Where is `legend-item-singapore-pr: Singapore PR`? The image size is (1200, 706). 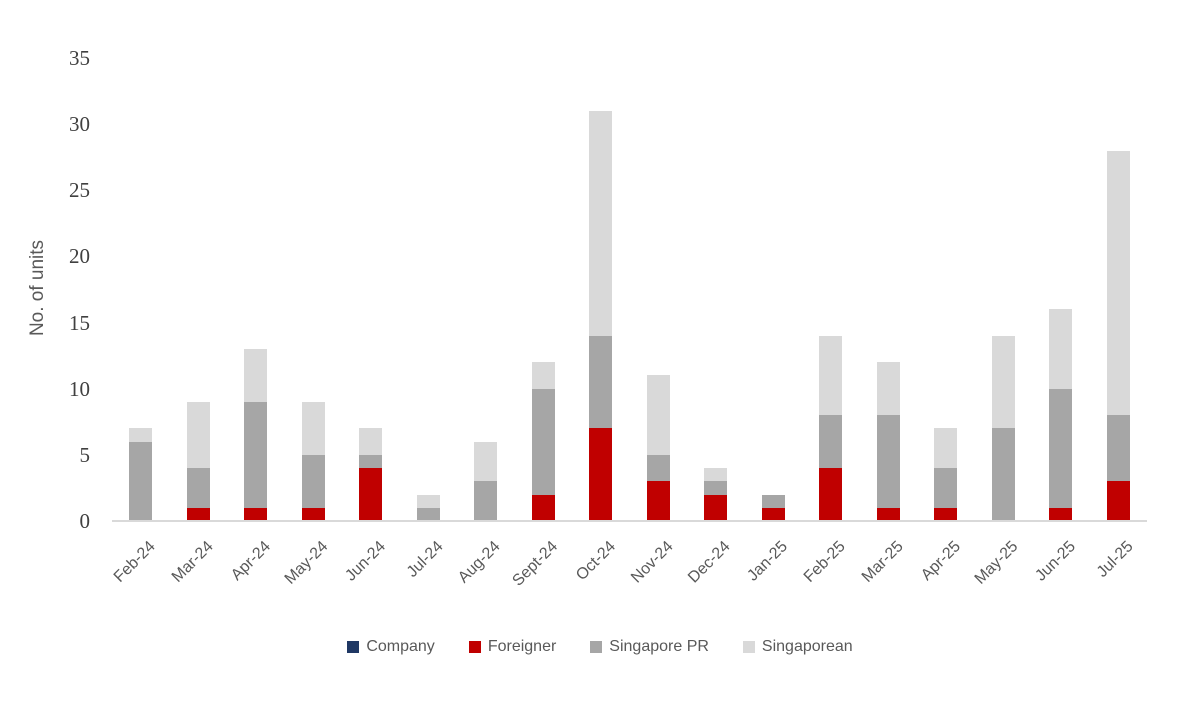
legend-item-singapore-pr: Singapore PR is located at coordinates (649, 647).